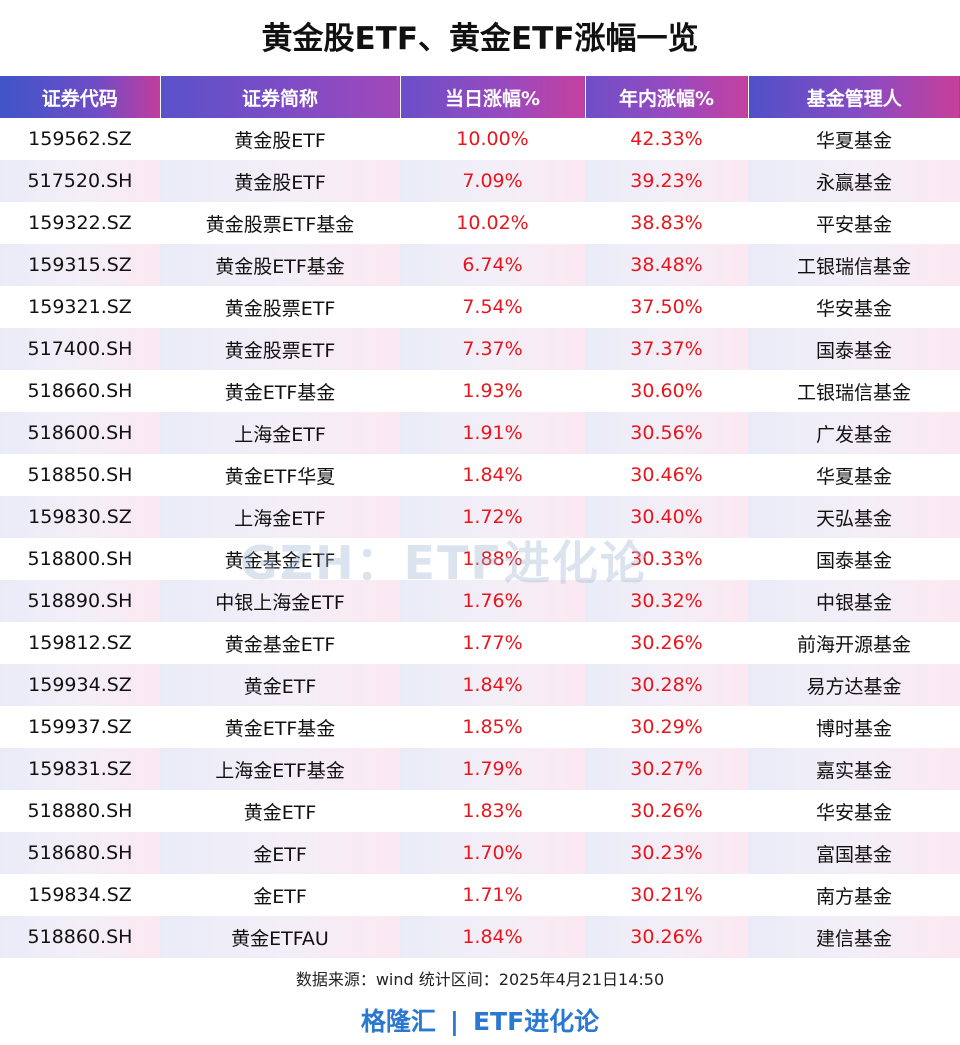 This screenshot has width=960, height=1045. What do you see at coordinates (80, 223) in the screenshot?
I see `cell-code: 159322.SZ` at bounding box center [80, 223].